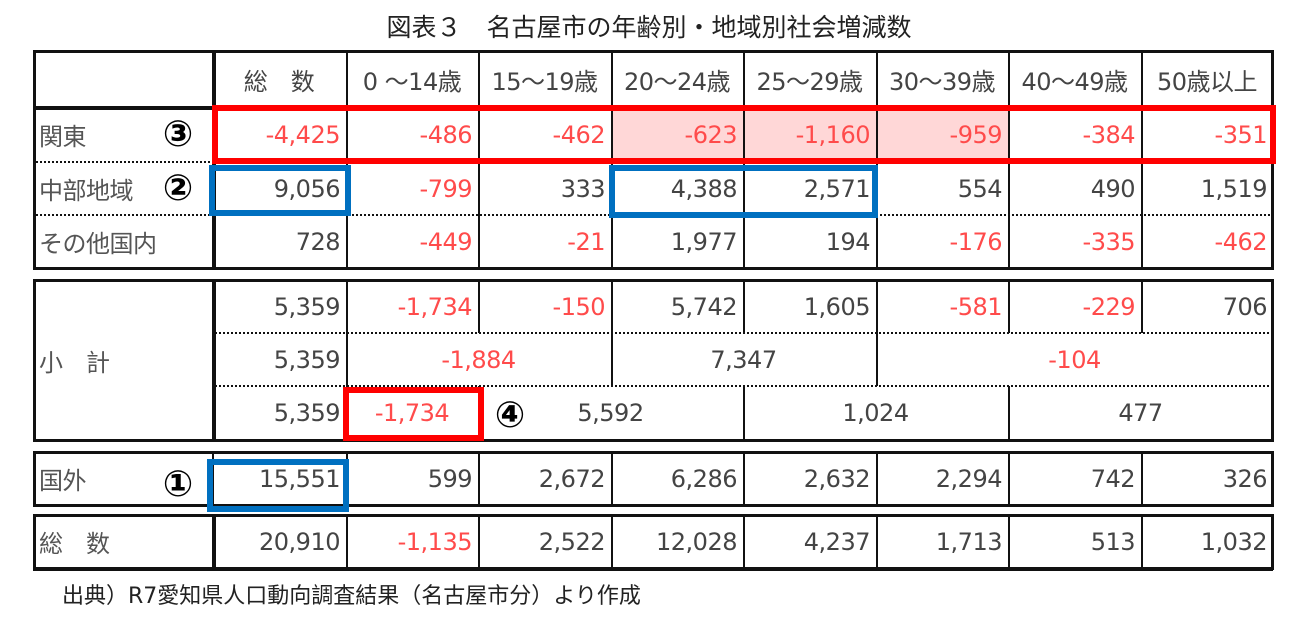 Image resolution: width=1298 pixels, height=624 pixels. What do you see at coordinates (848, 241) in the screenshot?
I see `table-cell: 194` at bounding box center [848, 241].